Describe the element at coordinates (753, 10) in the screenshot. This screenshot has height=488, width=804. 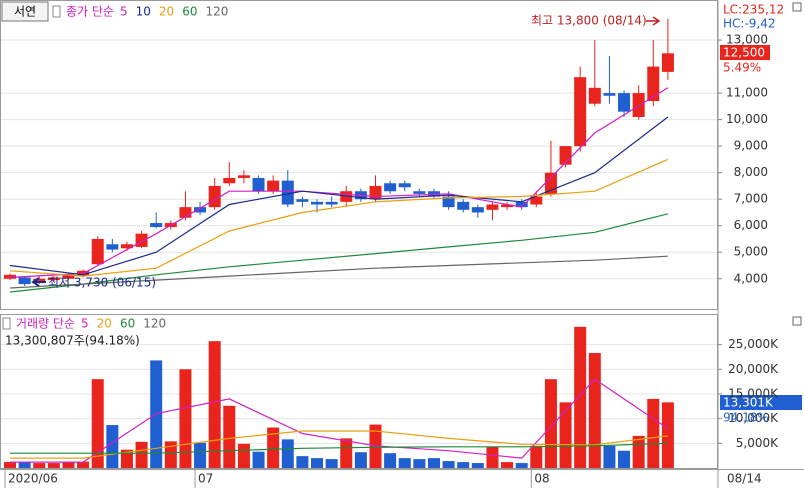
I see `lc-label: LC:235,12` at that location.